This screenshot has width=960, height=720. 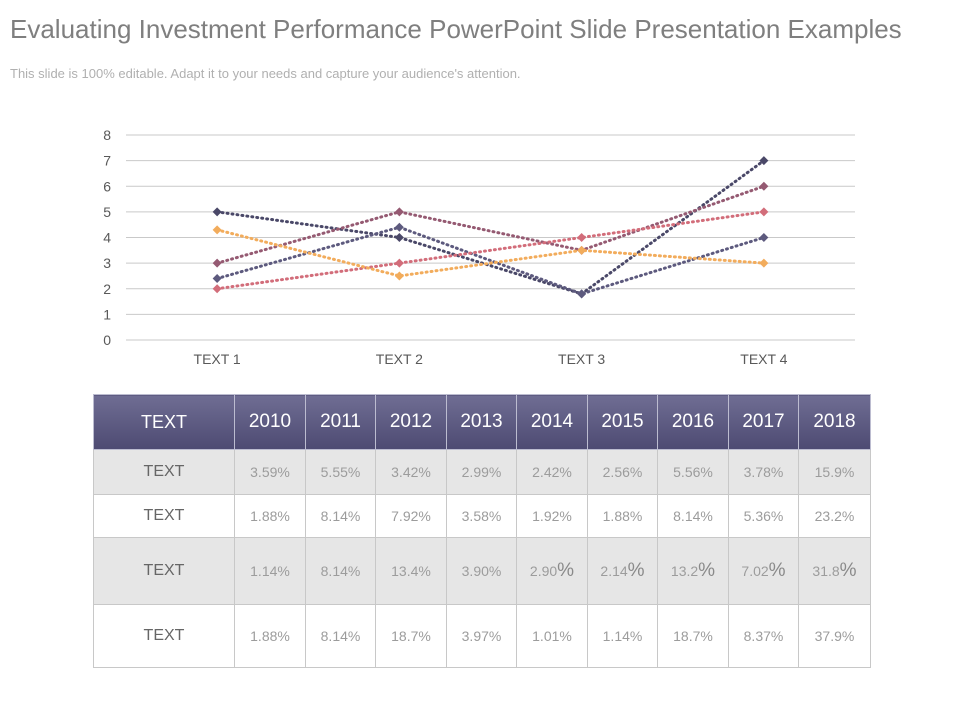 What do you see at coordinates (834, 516) in the screenshot?
I see `table-cell: 23.2%` at bounding box center [834, 516].